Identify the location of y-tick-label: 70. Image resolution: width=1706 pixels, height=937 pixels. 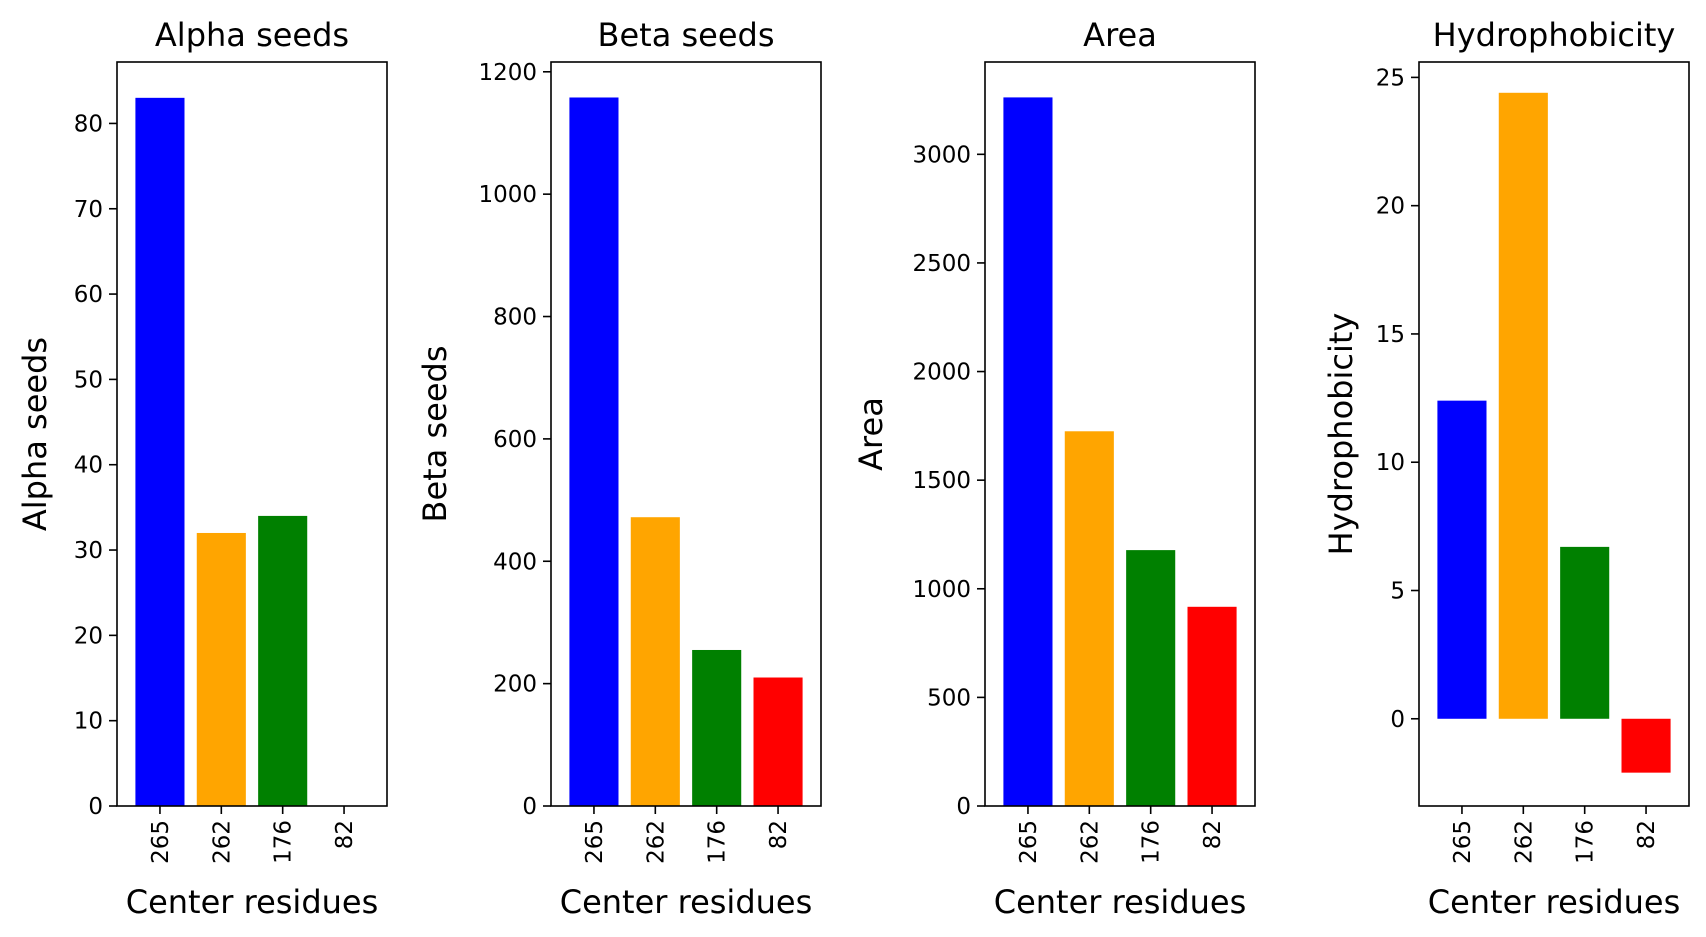
(88, 210).